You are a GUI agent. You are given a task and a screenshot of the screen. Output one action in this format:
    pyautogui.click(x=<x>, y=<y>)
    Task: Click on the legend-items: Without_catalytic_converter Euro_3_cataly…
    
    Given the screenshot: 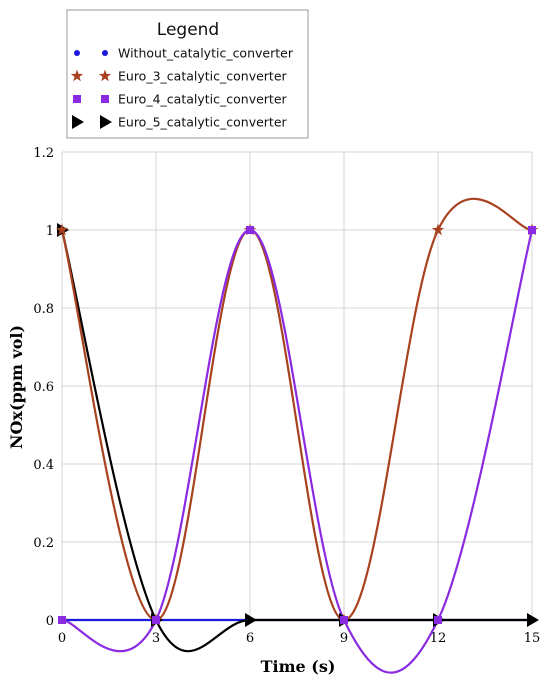 What is the action you would take?
    pyautogui.click(x=182, y=88)
    